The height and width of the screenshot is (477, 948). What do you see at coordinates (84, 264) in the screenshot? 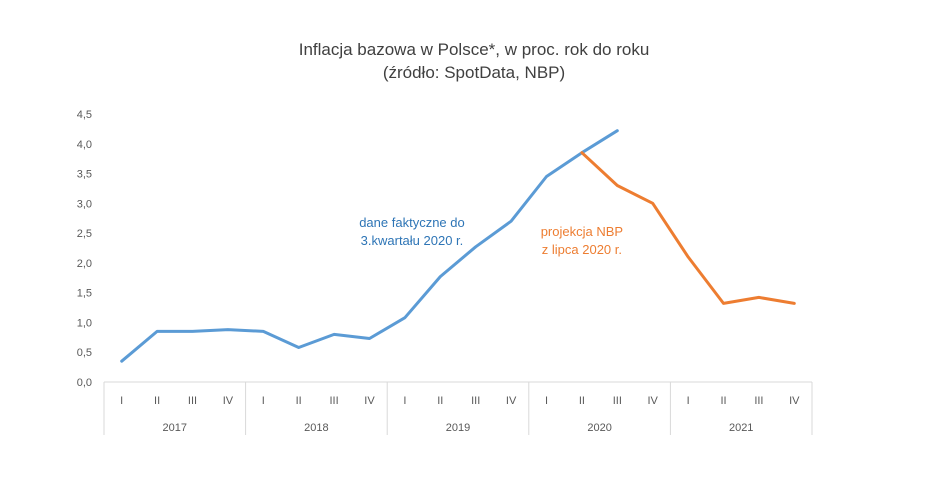
I see `y-tick-label: 2,0` at bounding box center [84, 264].